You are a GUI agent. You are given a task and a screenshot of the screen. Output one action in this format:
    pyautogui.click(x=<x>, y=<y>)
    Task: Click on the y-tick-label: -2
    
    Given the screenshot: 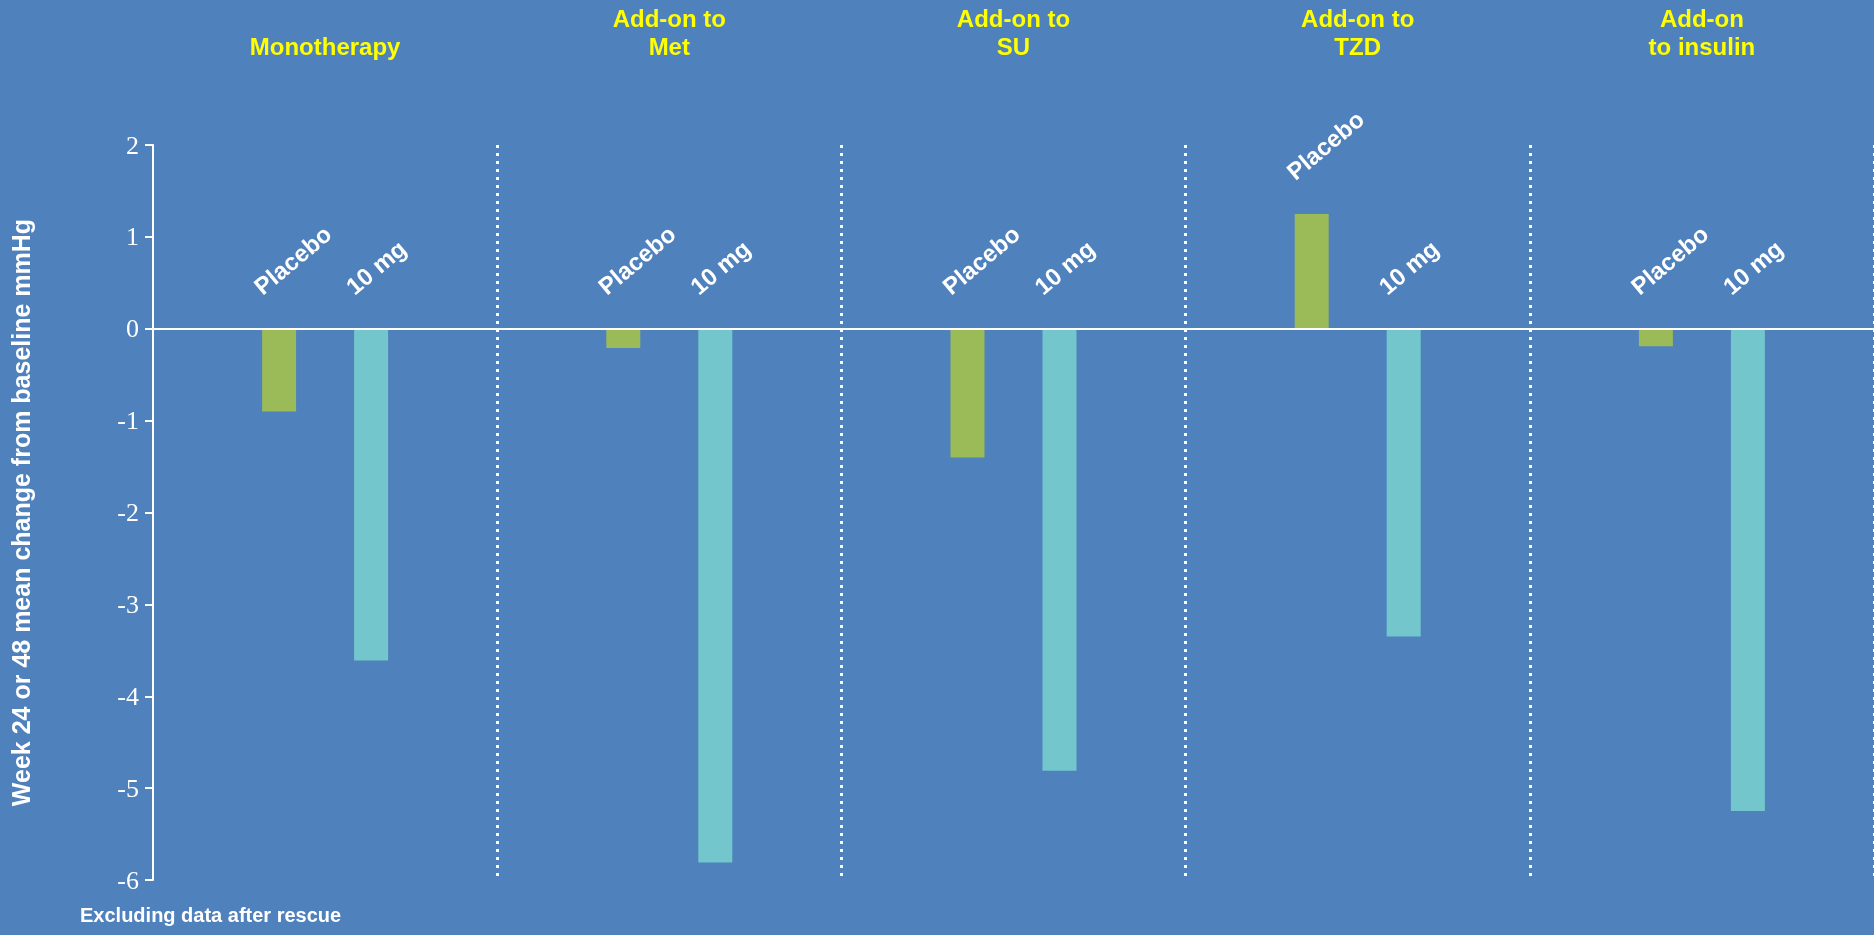 What is the action you would take?
    pyautogui.click(x=128, y=512)
    